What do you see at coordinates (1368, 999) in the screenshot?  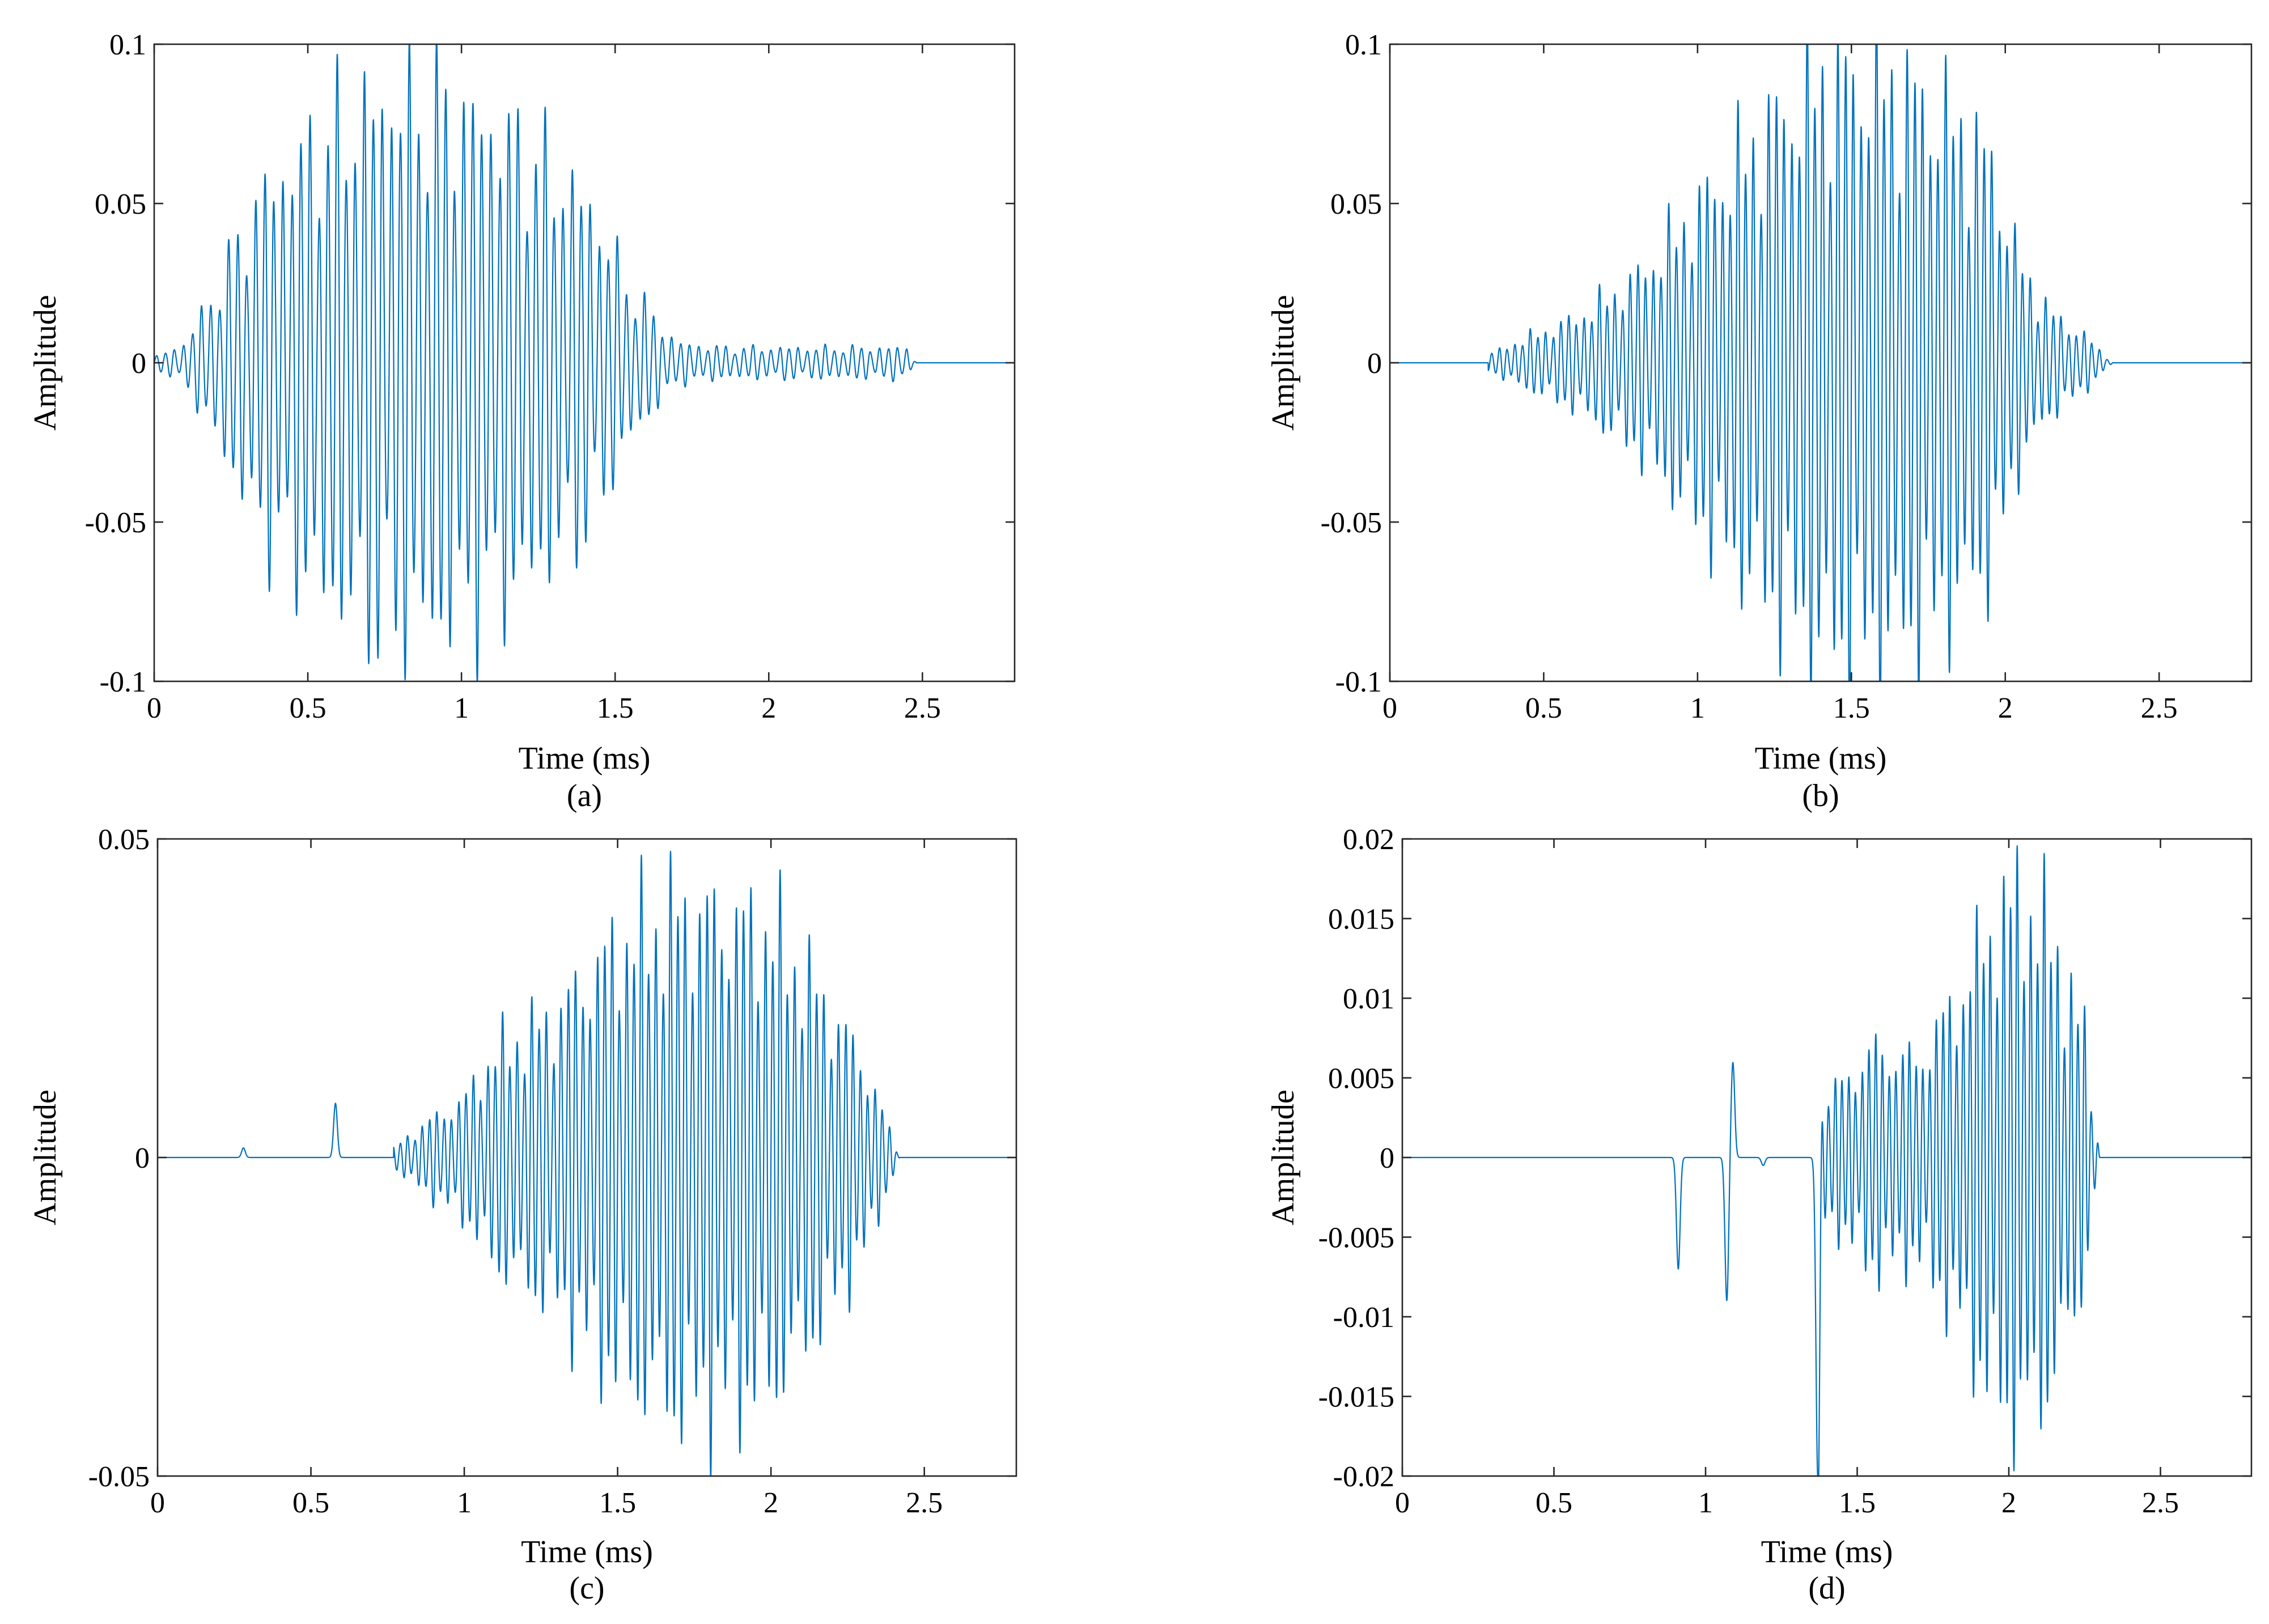 I see `y-tick-label: 0.01` at bounding box center [1368, 999].